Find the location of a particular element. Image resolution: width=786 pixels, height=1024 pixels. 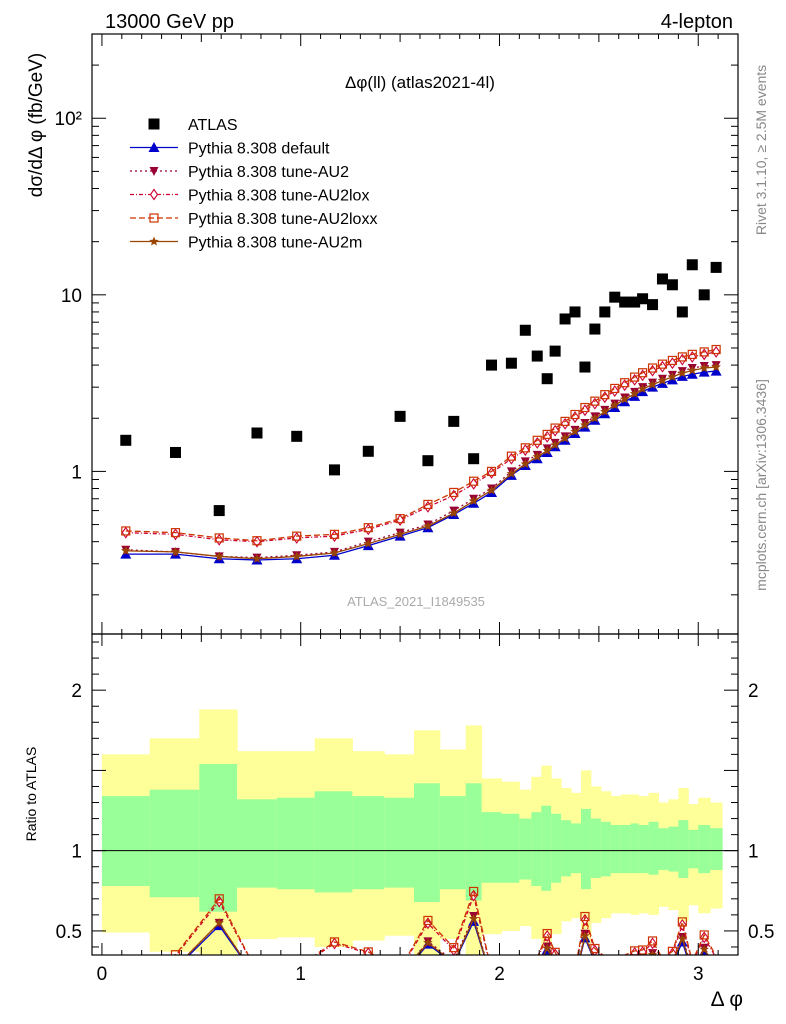

ratio-point-au2lox is located at coordinates (634, 951).